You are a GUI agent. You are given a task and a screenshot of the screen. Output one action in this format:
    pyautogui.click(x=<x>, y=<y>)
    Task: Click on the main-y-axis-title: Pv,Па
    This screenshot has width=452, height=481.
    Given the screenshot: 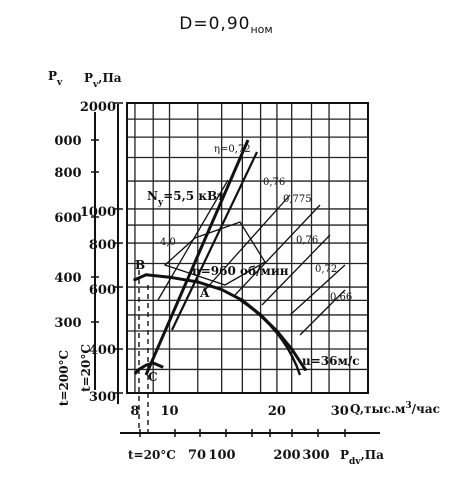 What is the action you would take?
    pyautogui.click(x=103, y=80)
    